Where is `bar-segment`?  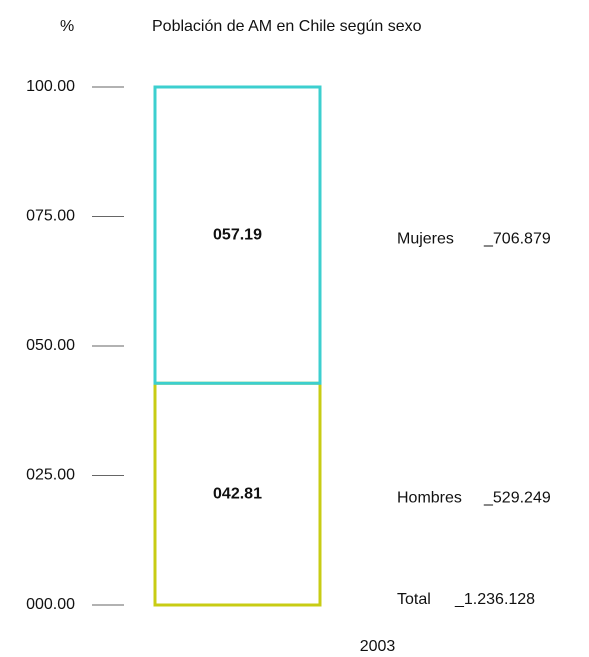 bar-segment is located at coordinates (237, 235).